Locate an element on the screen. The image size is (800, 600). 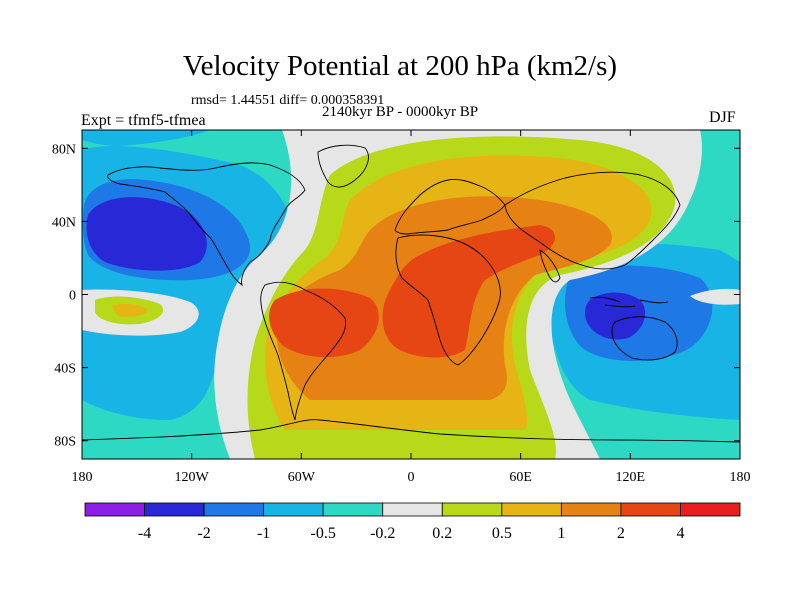
colorbar-label: -1 is located at coordinates (263, 533).